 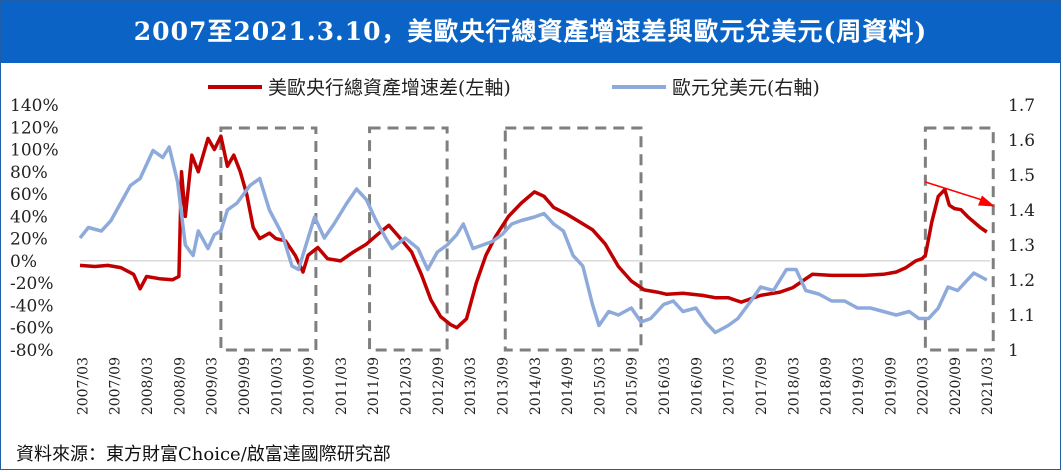 I want to click on y-left-tick-label: 140%, so click(x=34, y=106).